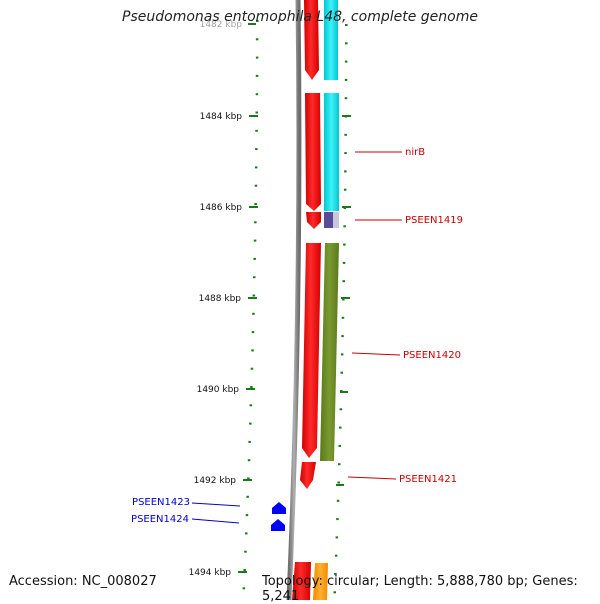 The width and height of the screenshot is (600, 604). I want to click on gene-label-pseen1421: PSEEN1421, so click(428, 479).